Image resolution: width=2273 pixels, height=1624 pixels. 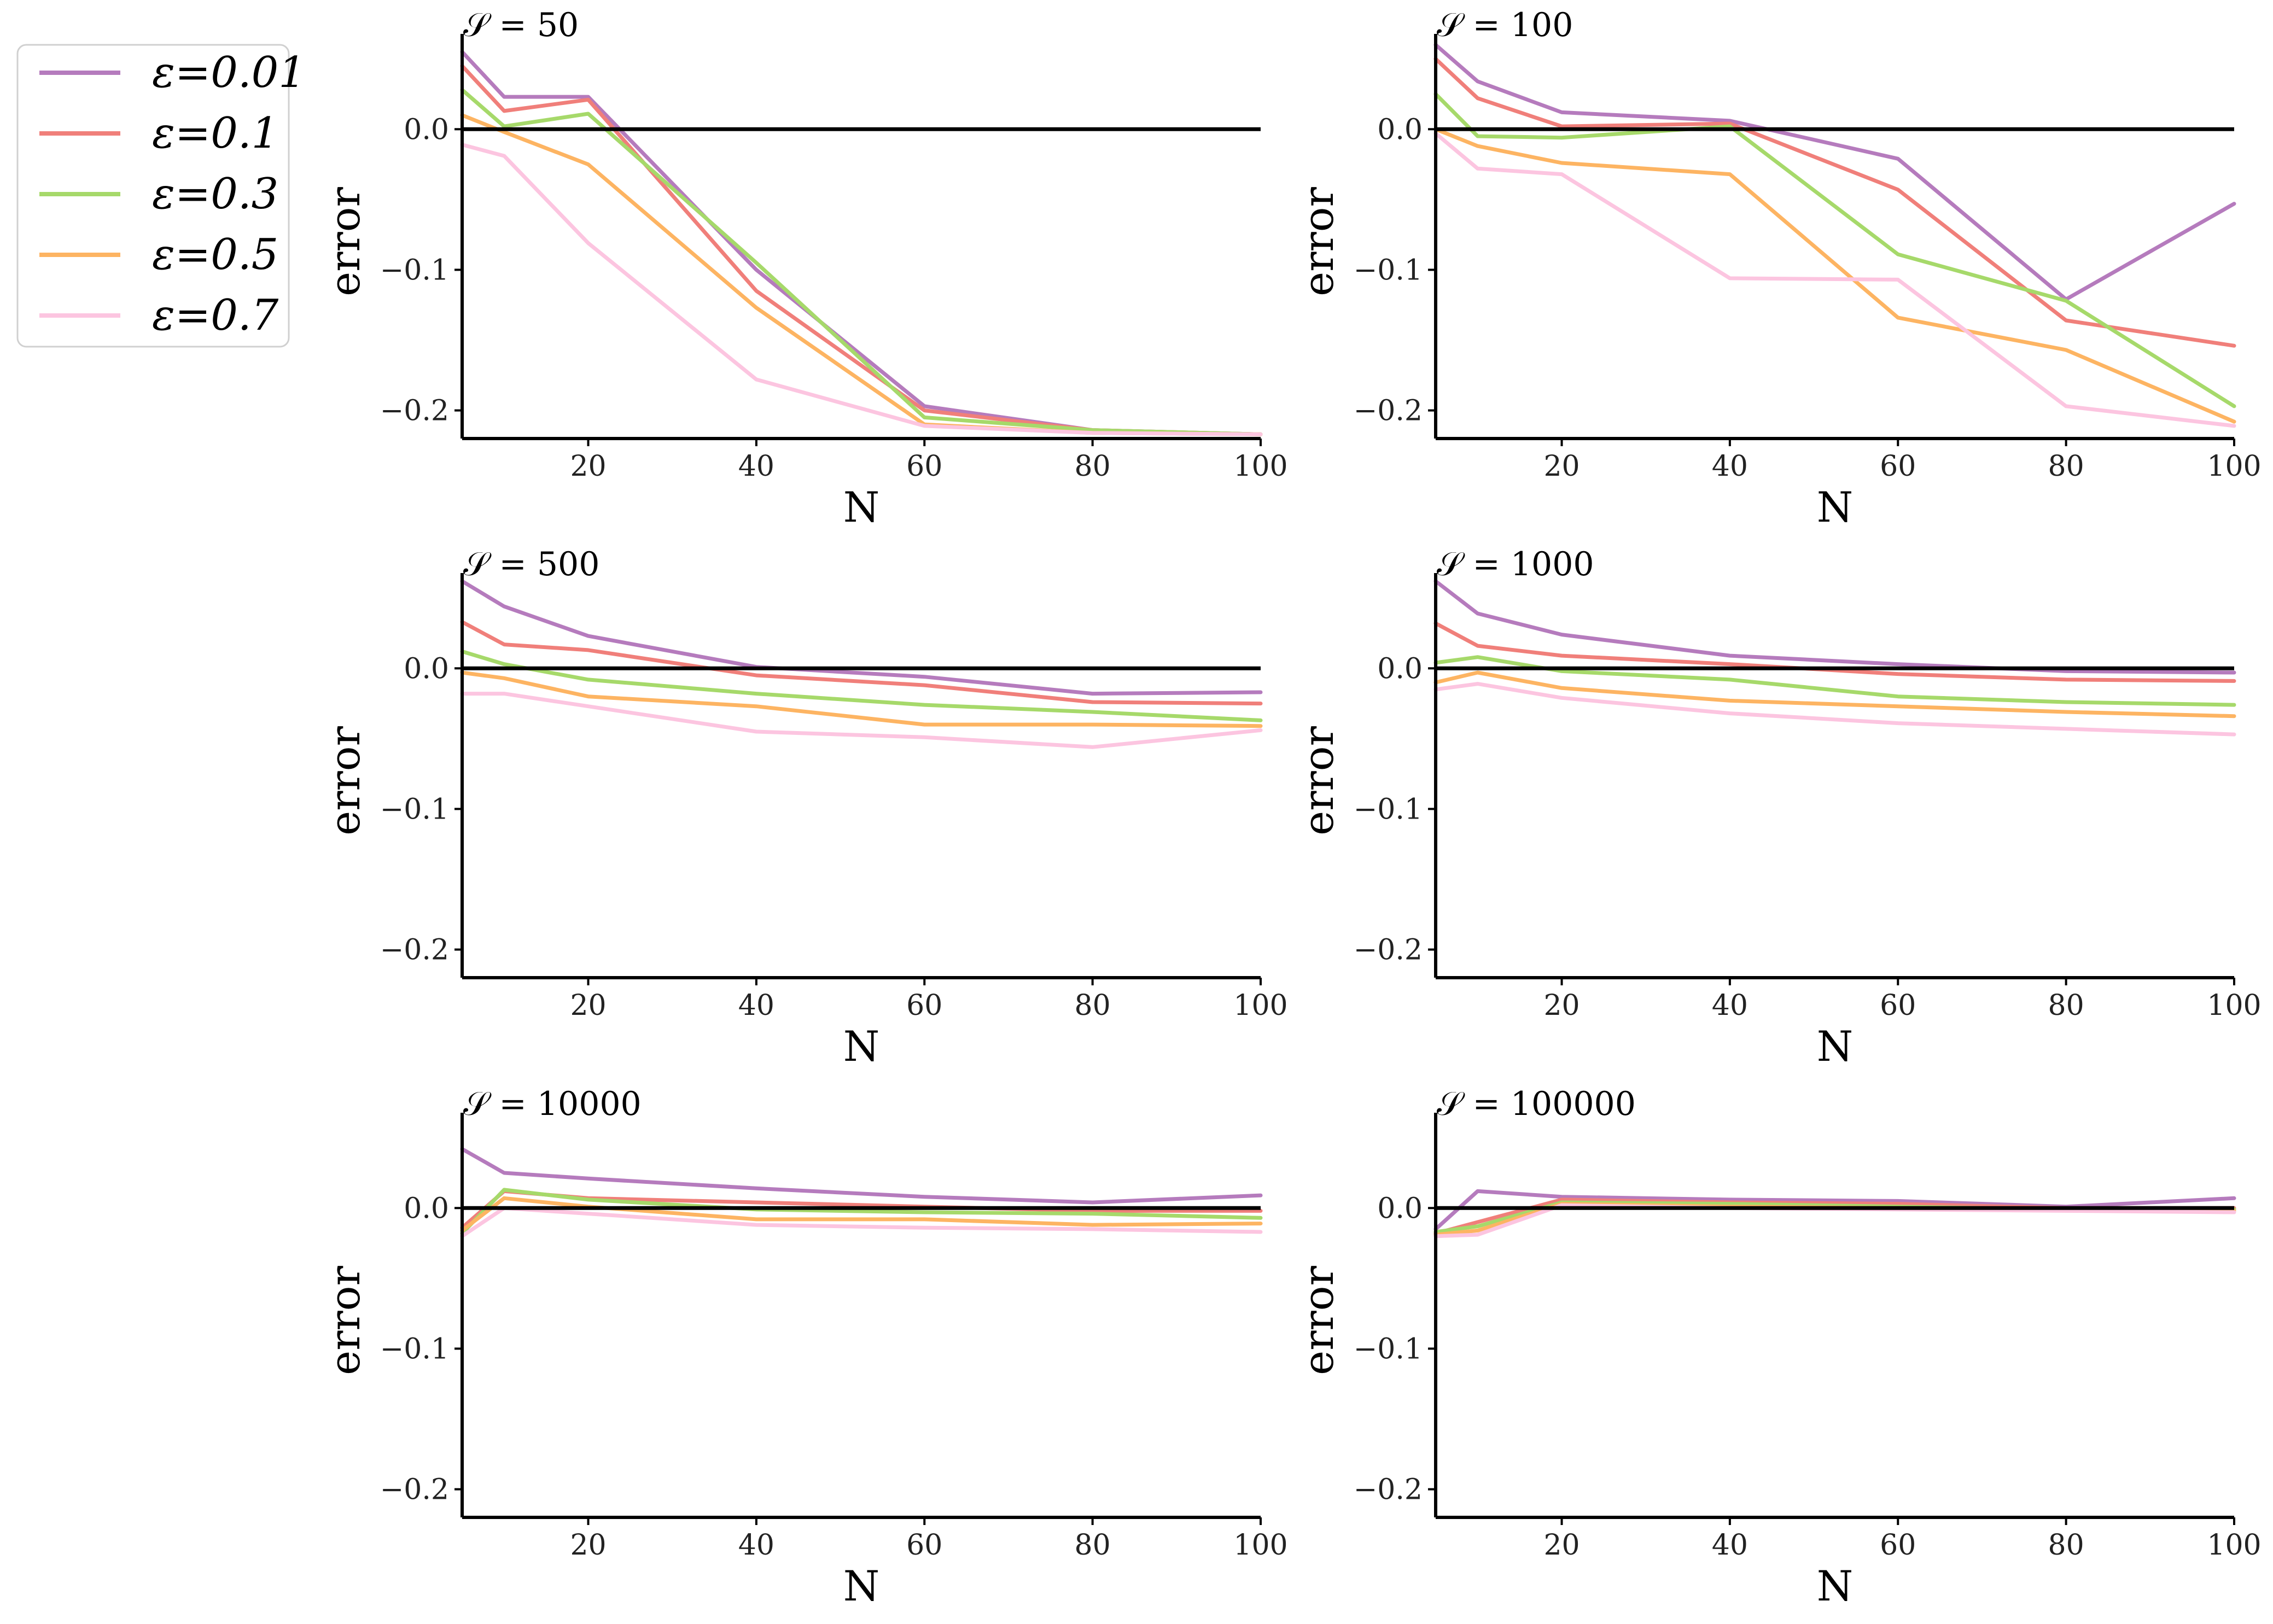 What do you see at coordinates (521, 25) in the screenshot?
I see `panel-title: 𝒮 = 50` at bounding box center [521, 25].